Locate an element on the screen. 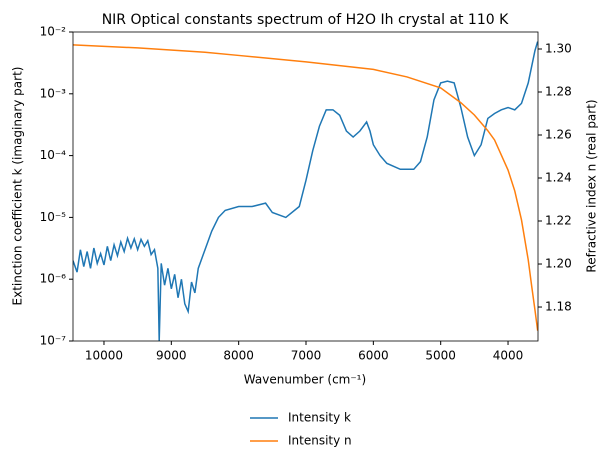  y-tick-label: 10⁻³ is located at coordinates (53, 93).